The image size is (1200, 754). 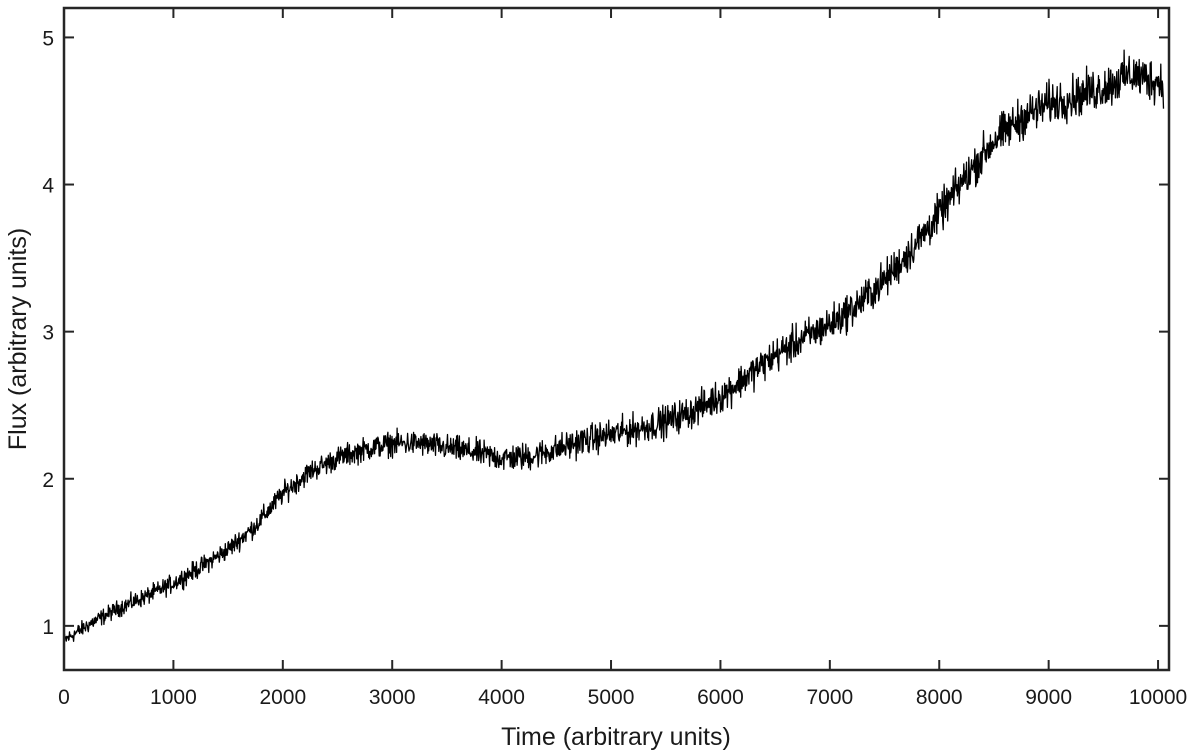 I want to click on x-tick-label: 8000, so click(x=939, y=697).